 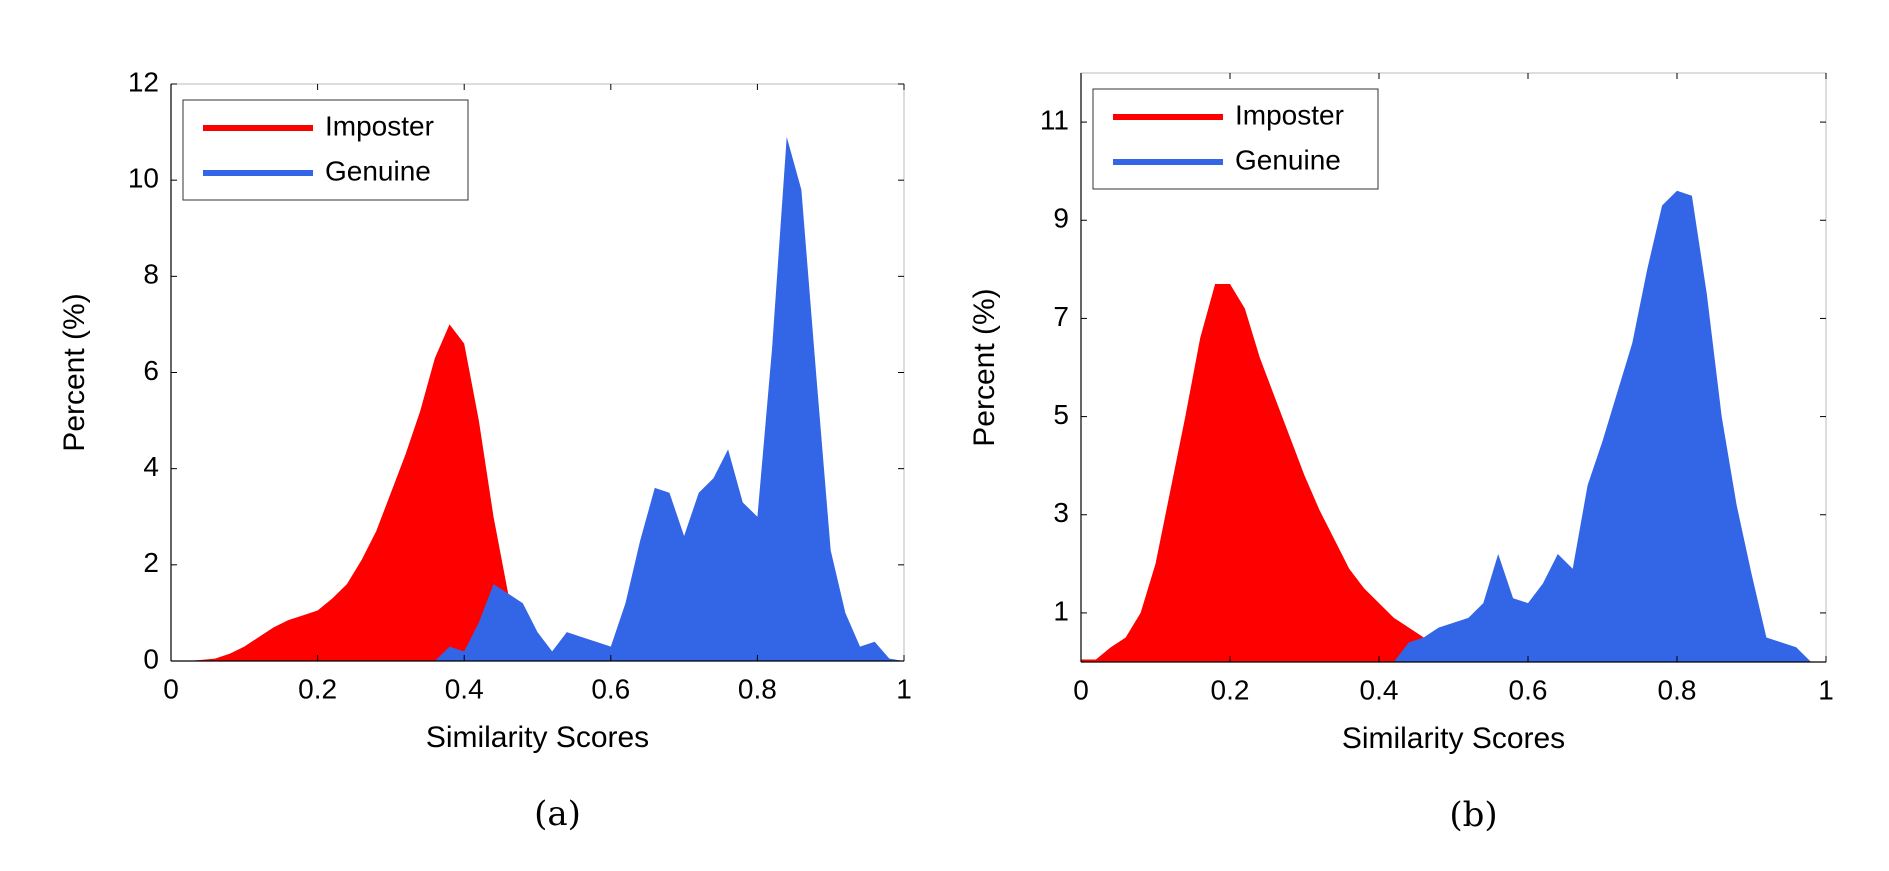 I want to click on y-tick-label: 4, so click(x=151, y=466).